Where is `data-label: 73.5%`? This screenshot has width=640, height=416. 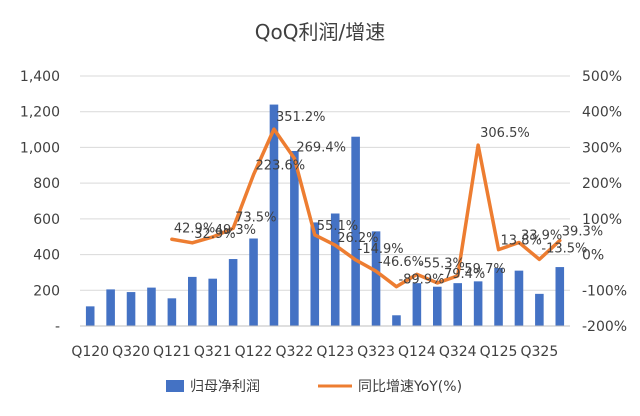
data-label: 73.5% is located at coordinates (255, 217).